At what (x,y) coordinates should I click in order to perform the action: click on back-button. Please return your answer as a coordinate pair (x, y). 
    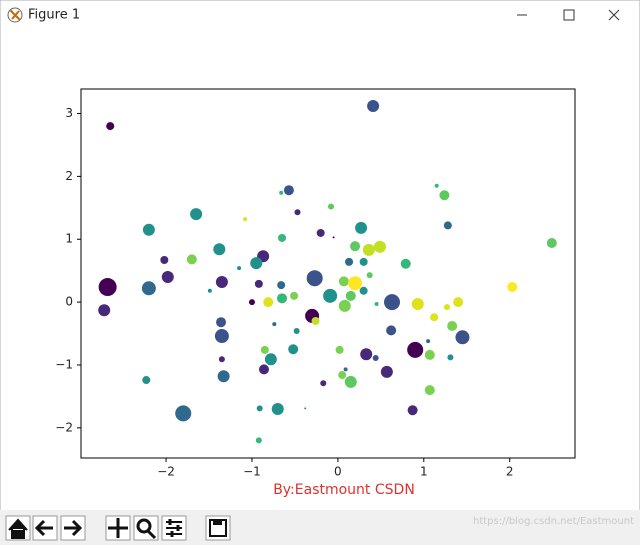
    Looking at the image, I should click on (45, 528).